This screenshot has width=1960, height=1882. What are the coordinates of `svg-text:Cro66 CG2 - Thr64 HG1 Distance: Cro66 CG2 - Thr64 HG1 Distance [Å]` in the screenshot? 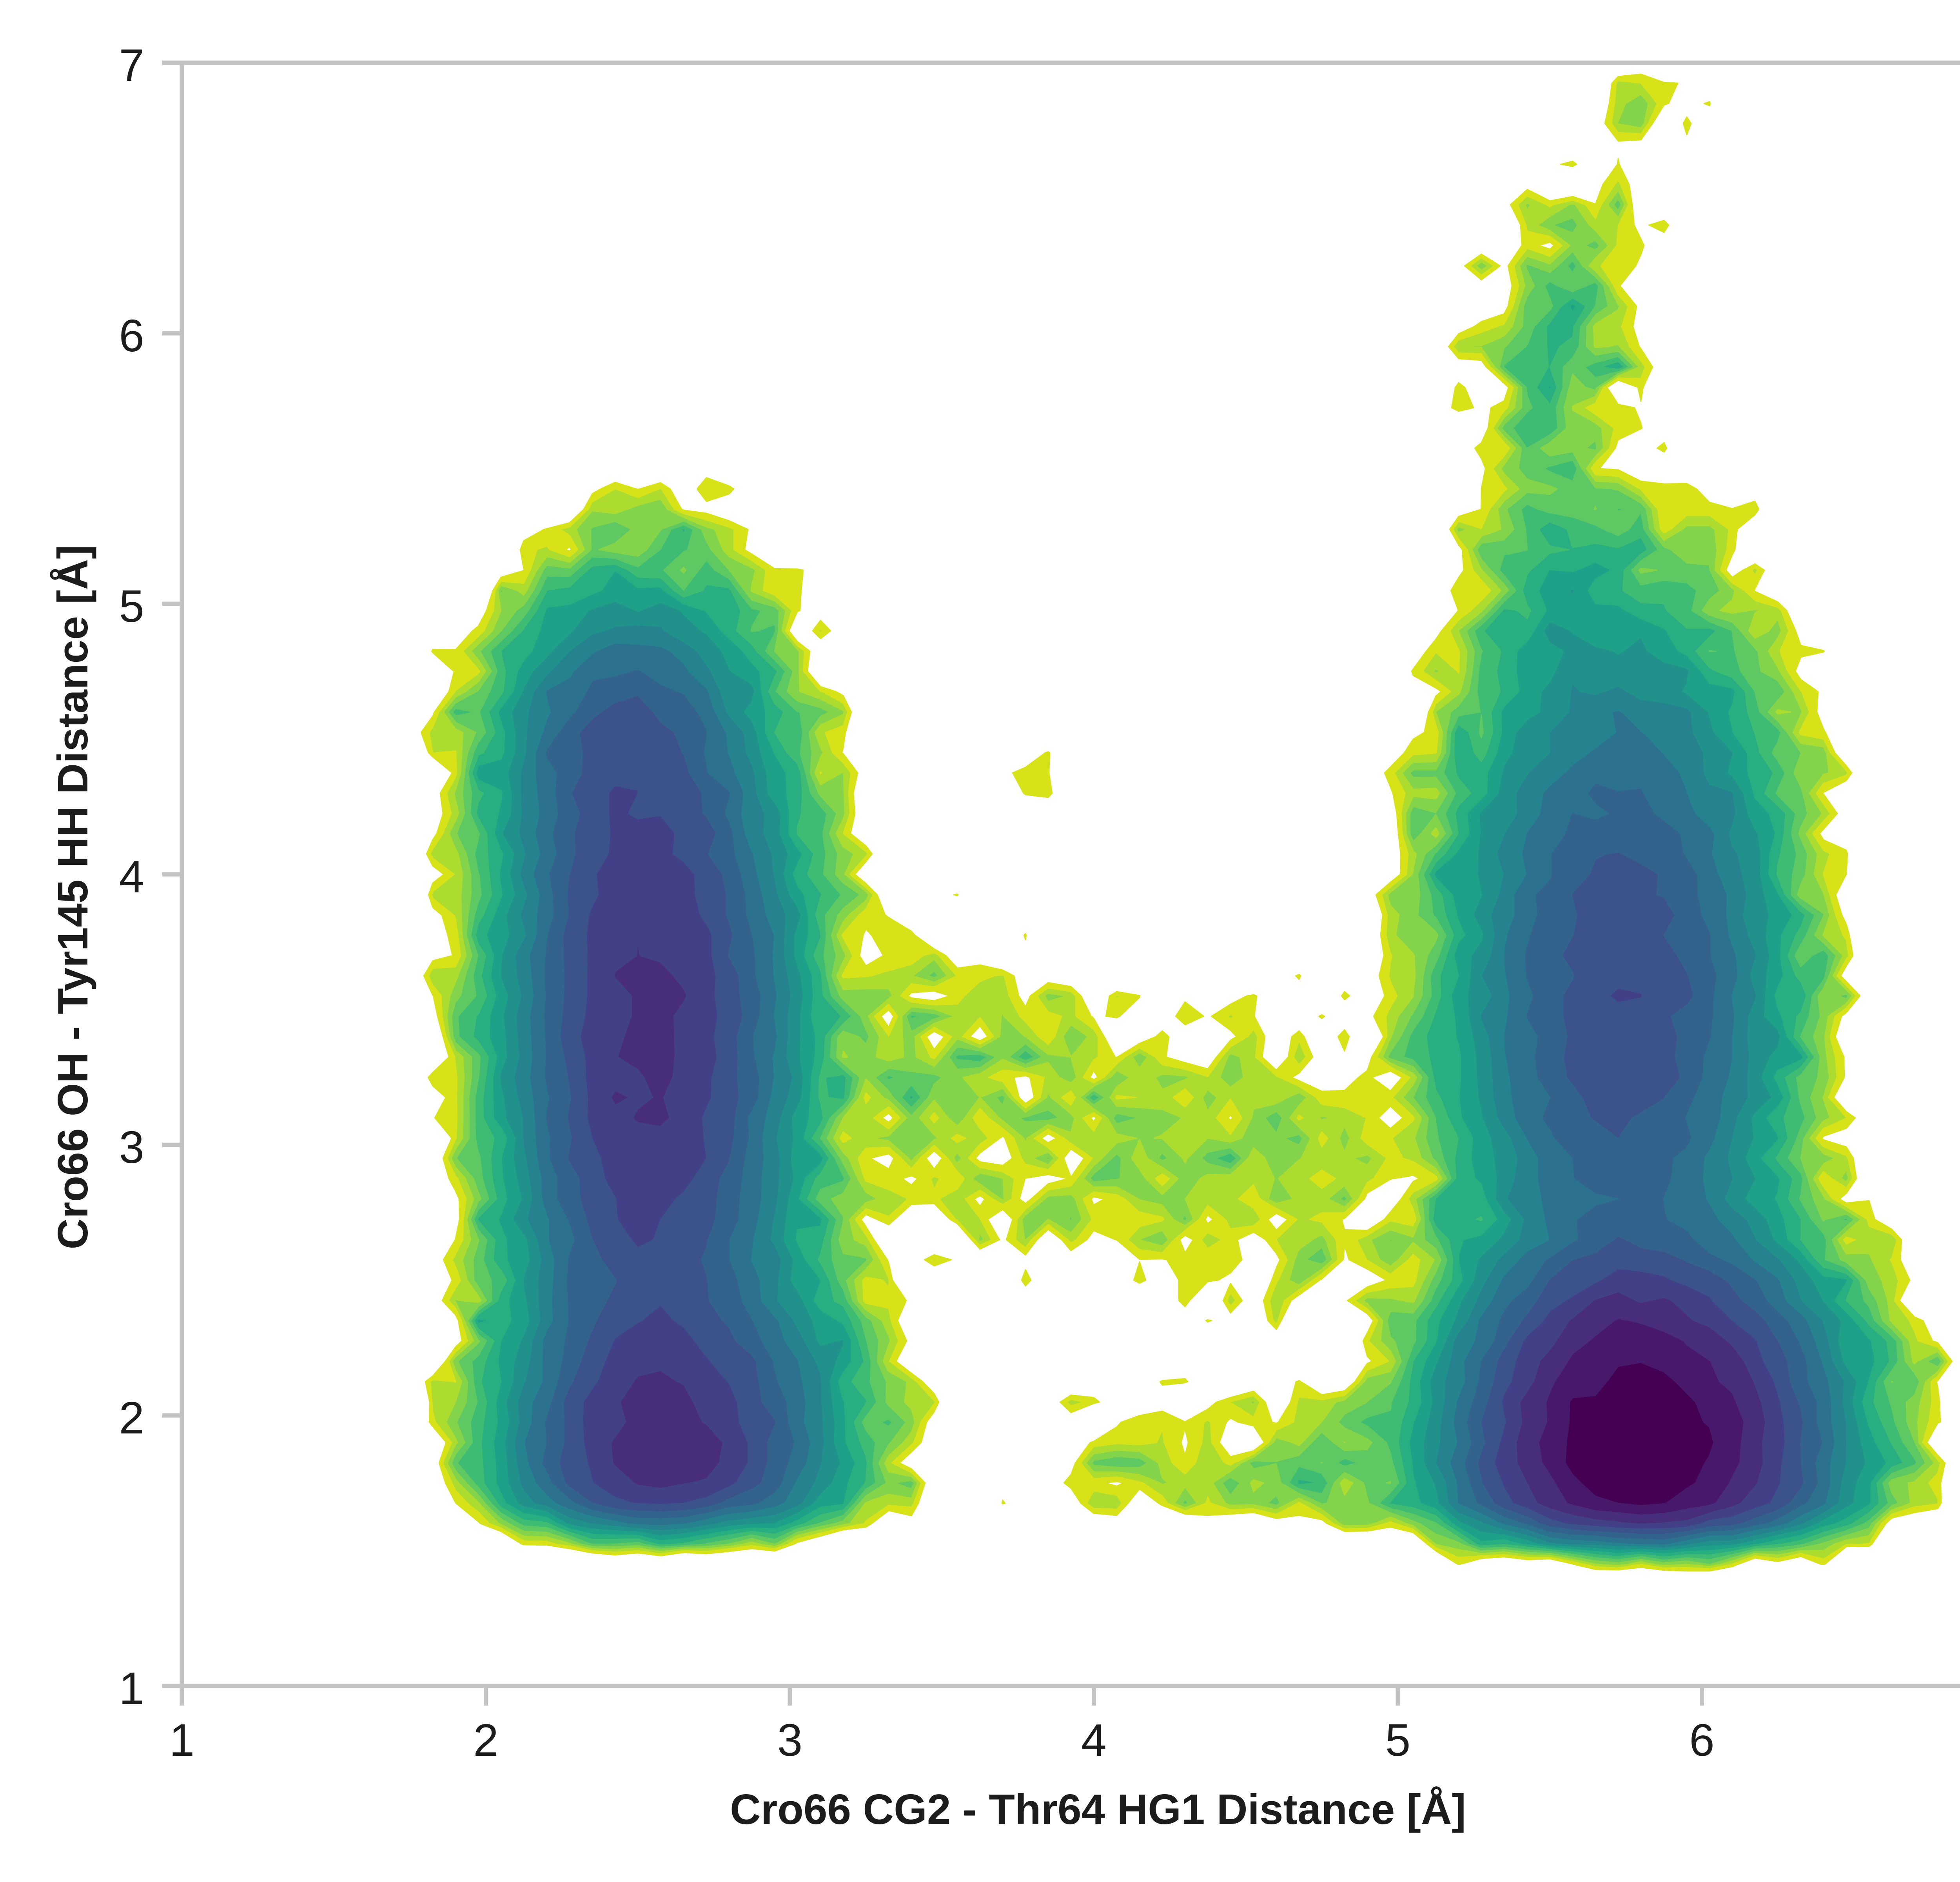 It's located at (1098, 1809).